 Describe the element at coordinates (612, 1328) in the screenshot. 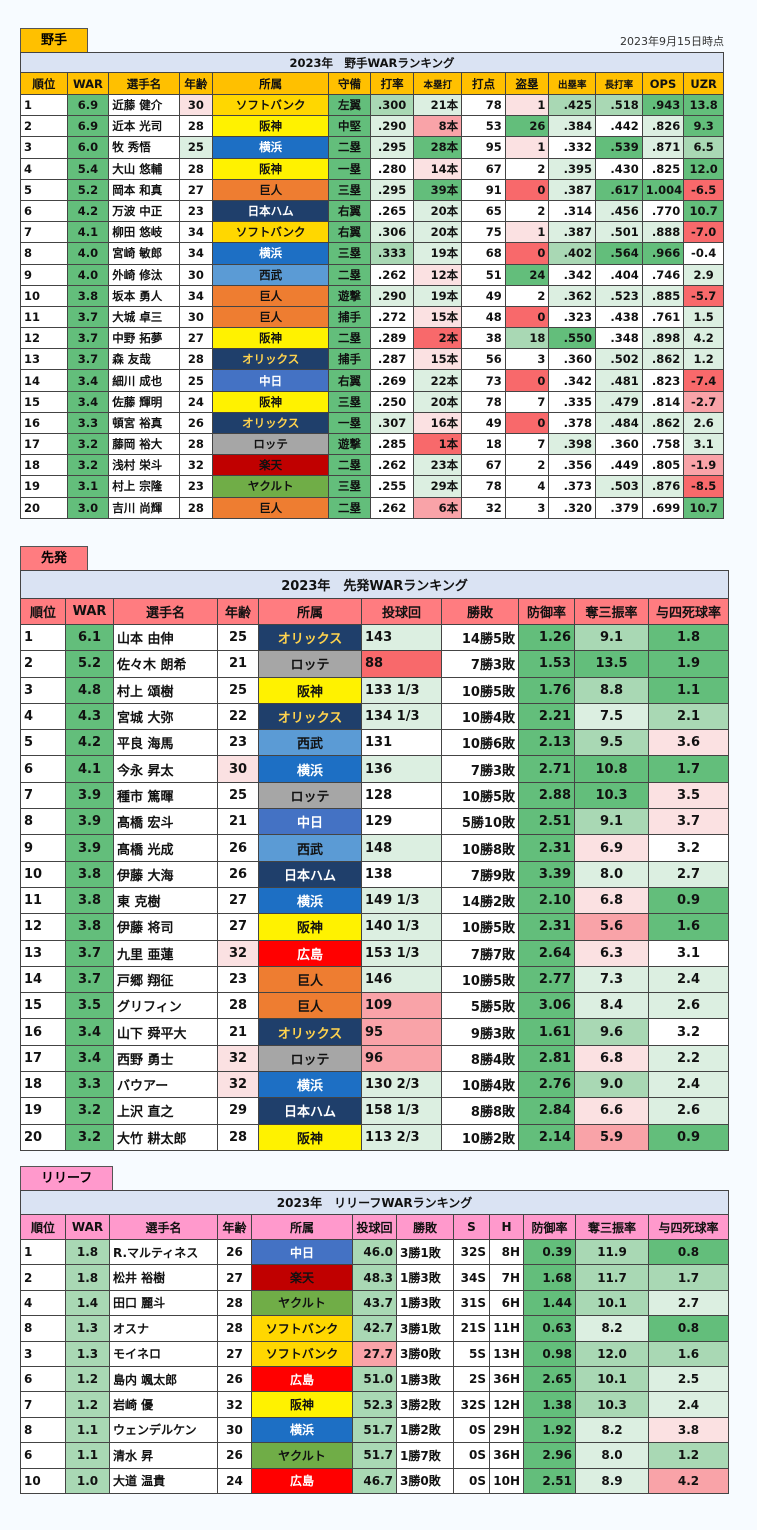

I see `relievers-cell-奪三振率: 8.2` at that location.